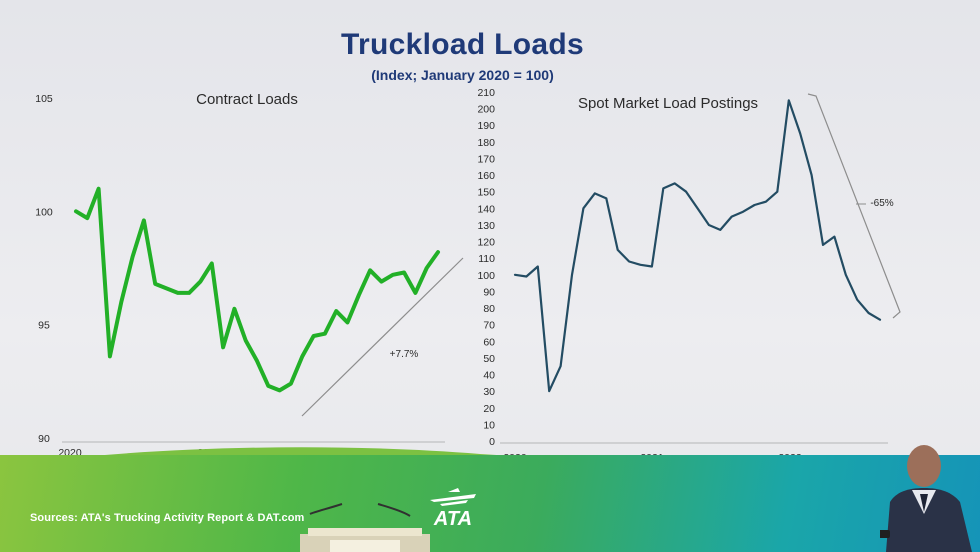  Describe the element at coordinates (326, 509) in the screenshot. I see `microphone-icon` at that location.